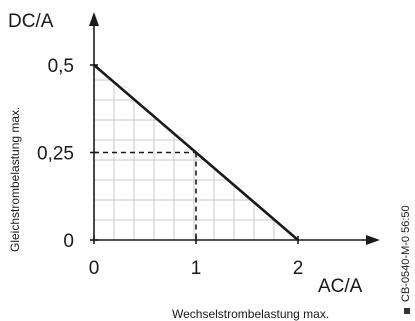 The height and width of the screenshot is (321, 415). What do you see at coordinates (31, 21) in the screenshot?
I see `y-unit-label: DC/A` at bounding box center [31, 21].